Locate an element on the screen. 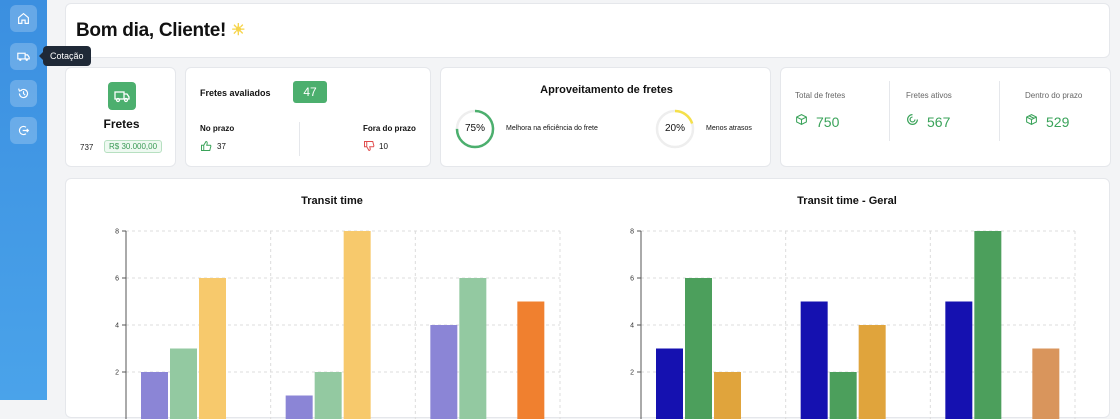 The width and height of the screenshot is (1120, 419). stat-total-value: 750 is located at coordinates (827, 122).